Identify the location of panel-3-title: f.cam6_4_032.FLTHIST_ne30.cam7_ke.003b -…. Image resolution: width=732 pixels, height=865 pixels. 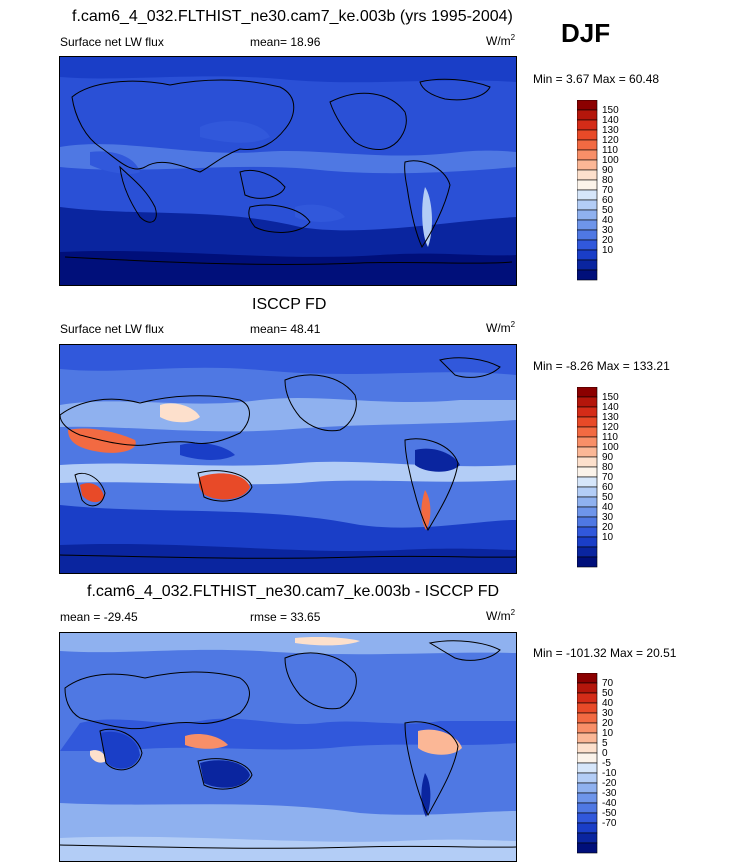
(293, 591).